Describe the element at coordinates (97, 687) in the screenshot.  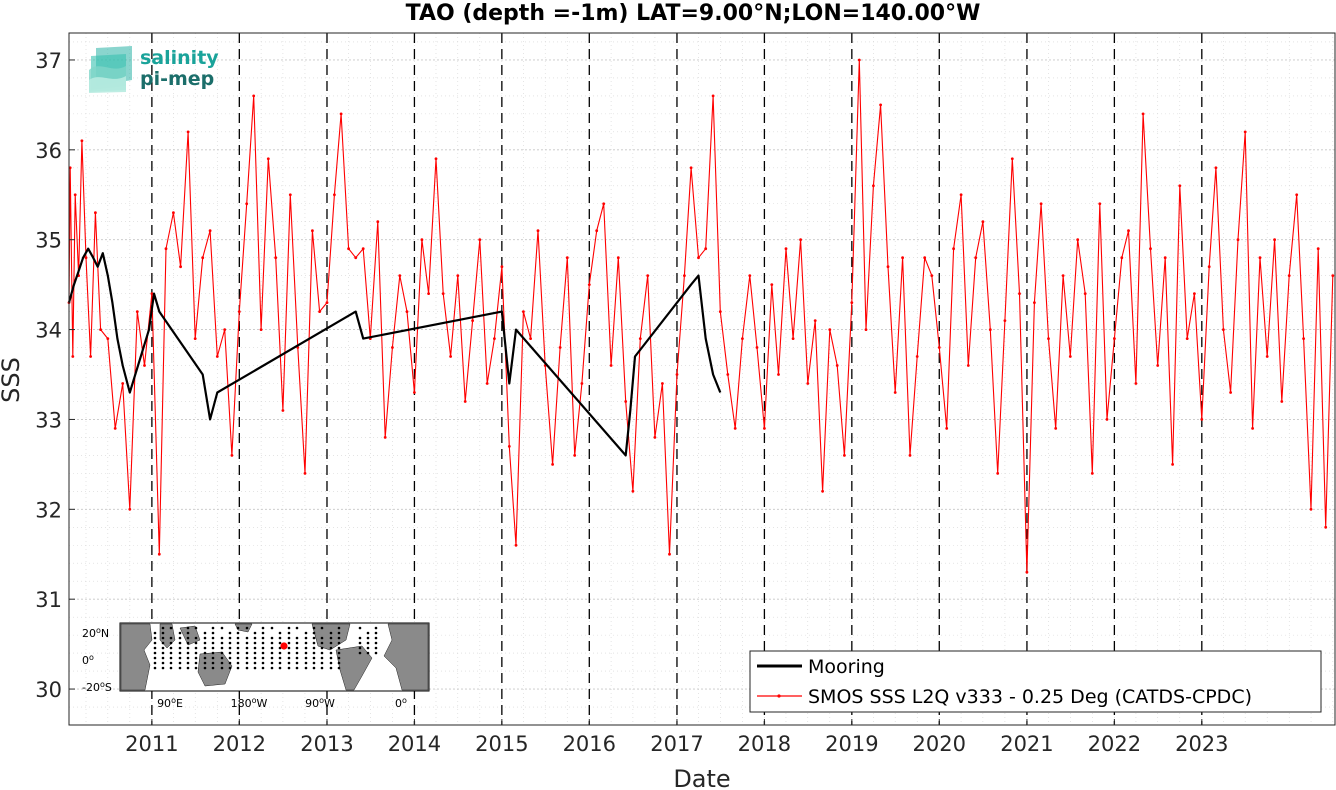
I see `inset-lat-label: -20oS` at that location.